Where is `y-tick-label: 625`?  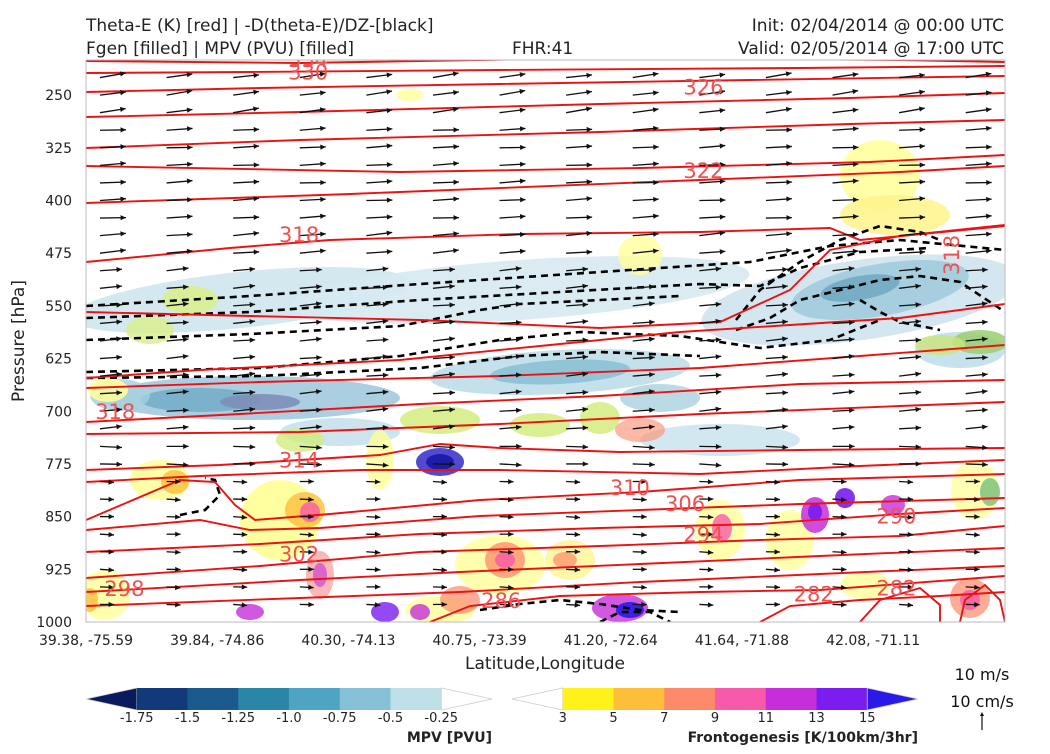
y-tick-label: 625 is located at coordinates (58, 360).